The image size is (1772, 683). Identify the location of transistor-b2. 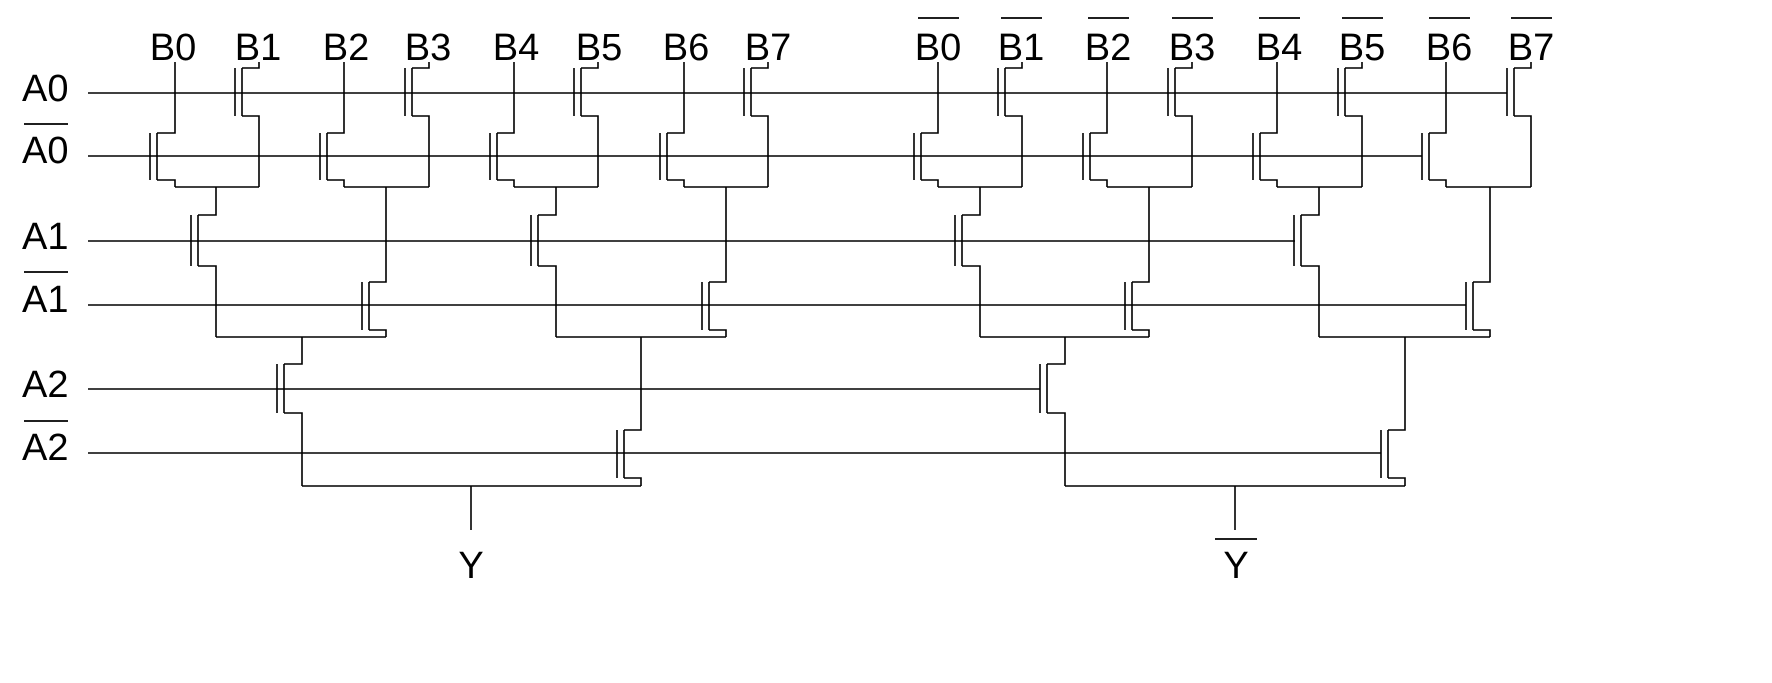
(332, 124).